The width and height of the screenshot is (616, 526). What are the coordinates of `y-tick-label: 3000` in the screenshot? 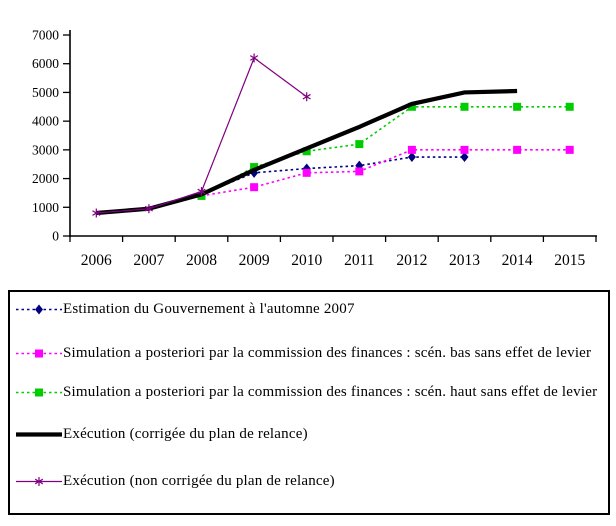 It's located at (45, 149).